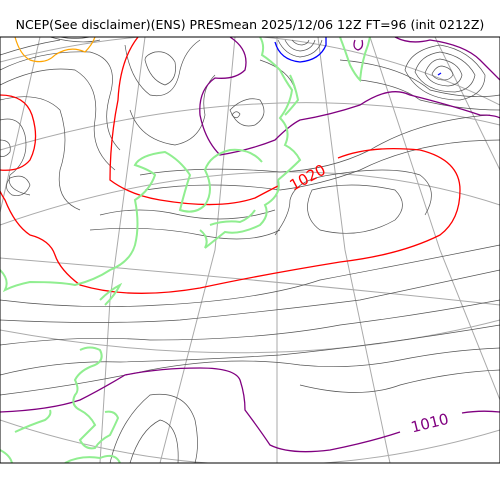 The image size is (500, 500). I want to click on isobar-high, so click(55, 50).